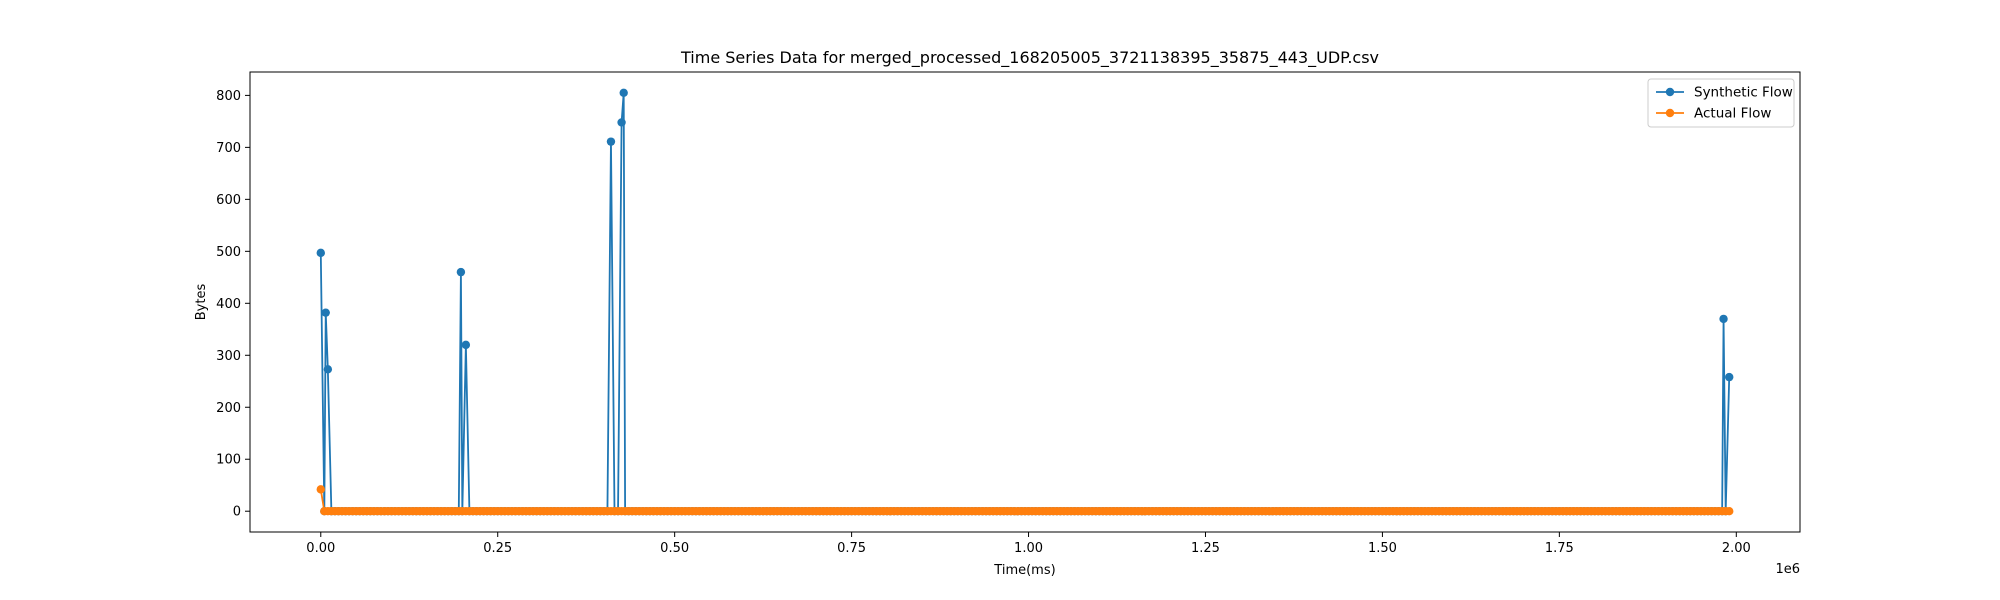  What do you see at coordinates (228, 96) in the screenshot?
I see `y-tick-label: 800` at bounding box center [228, 96].